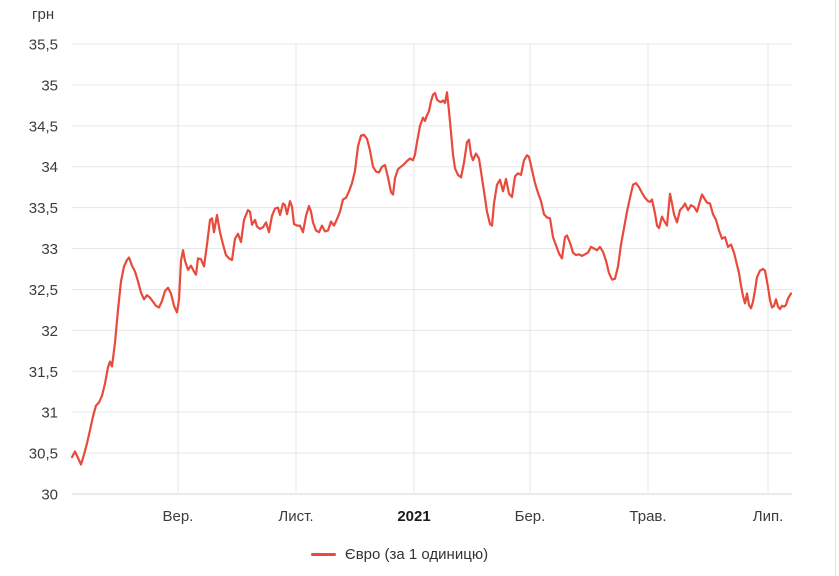 This screenshot has width=839, height=576. I want to click on legend-item-euro: Євро (за 1 одиницю), so click(399, 554).